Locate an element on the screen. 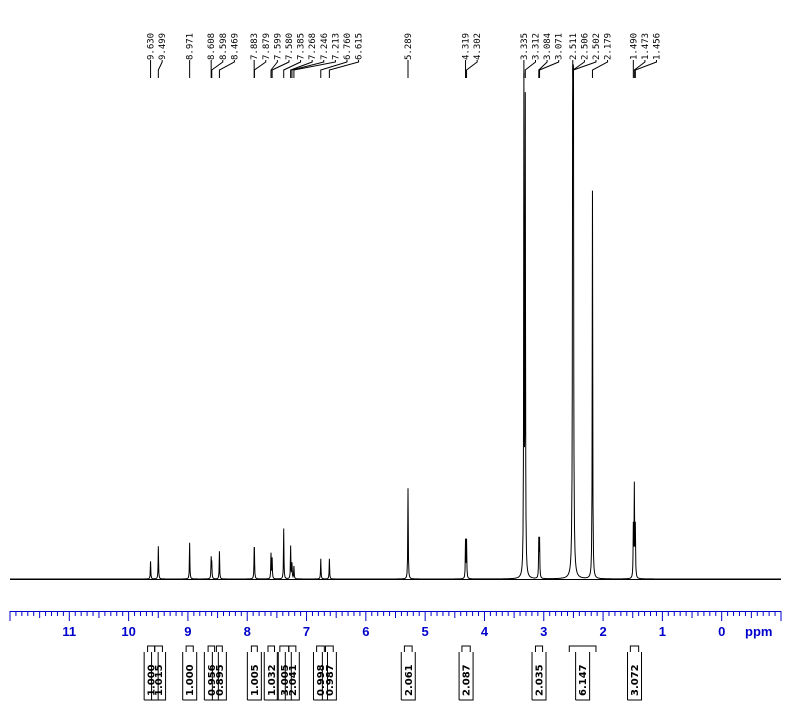  integral-value-label: 0.987 is located at coordinates (330, 680).